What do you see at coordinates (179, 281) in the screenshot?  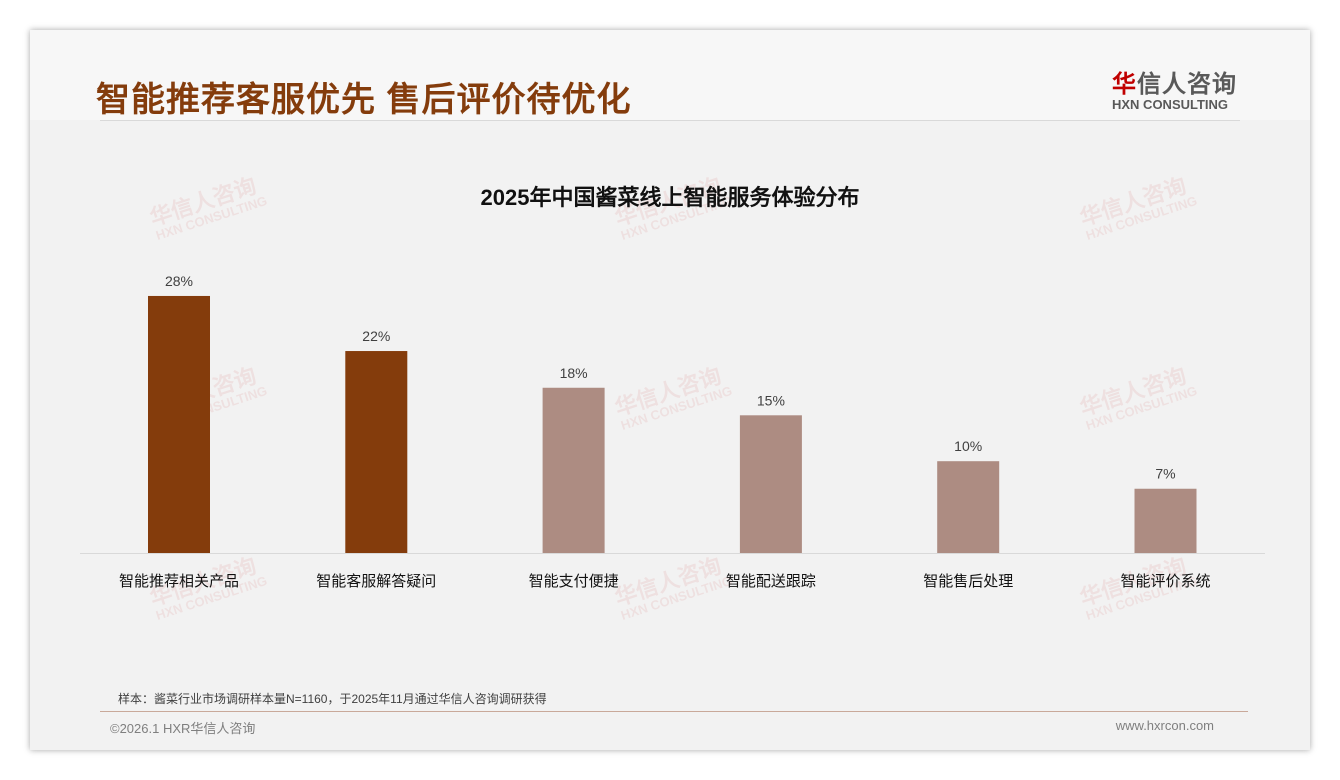 I see `data-label: 28%` at bounding box center [179, 281].